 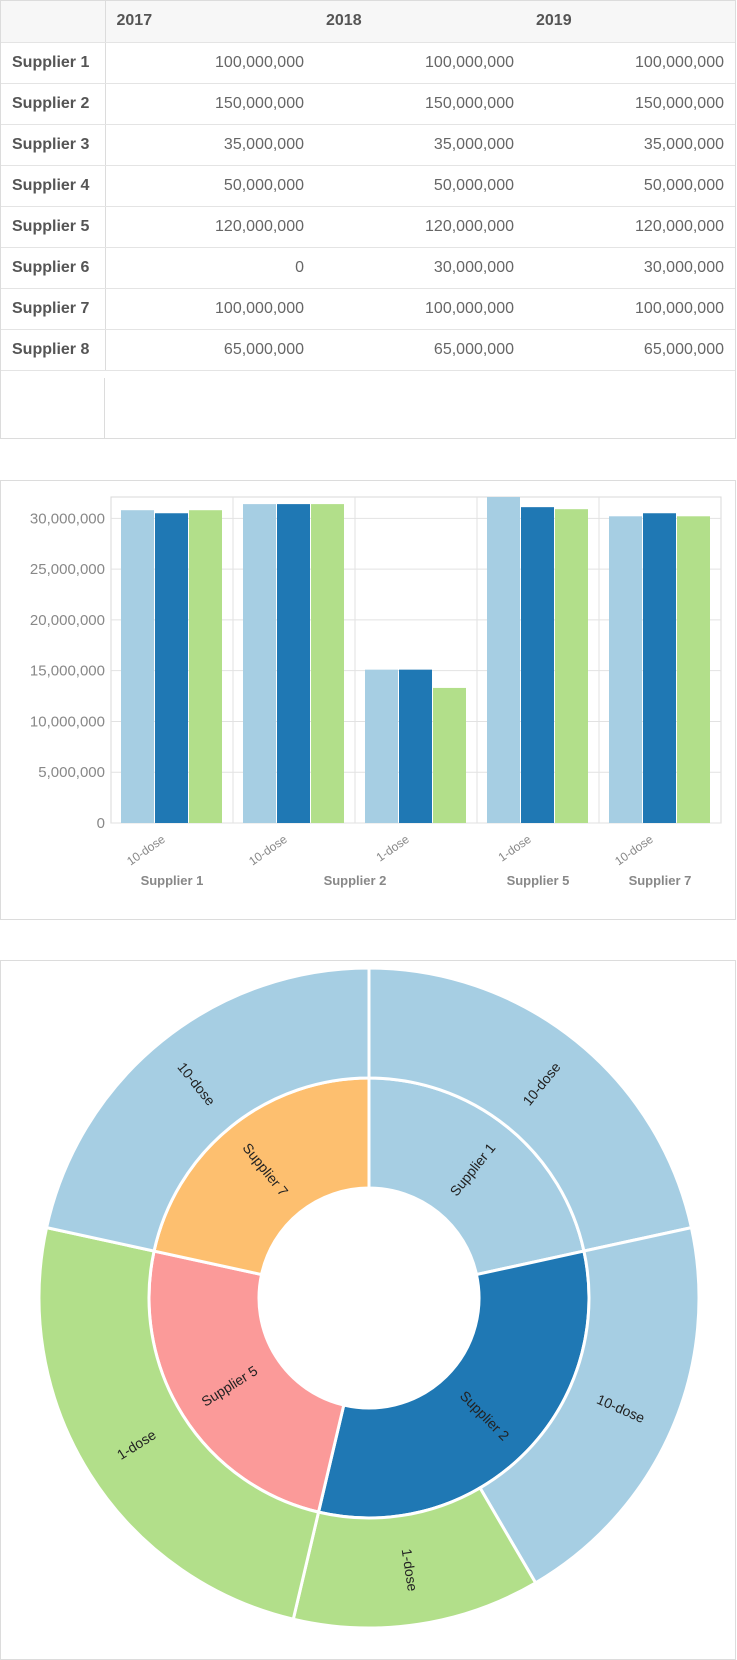 What do you see at coordinates (630, 22) in the screenshot?
I see `column-header-2019: 2019` at bounding box center [630, 22].